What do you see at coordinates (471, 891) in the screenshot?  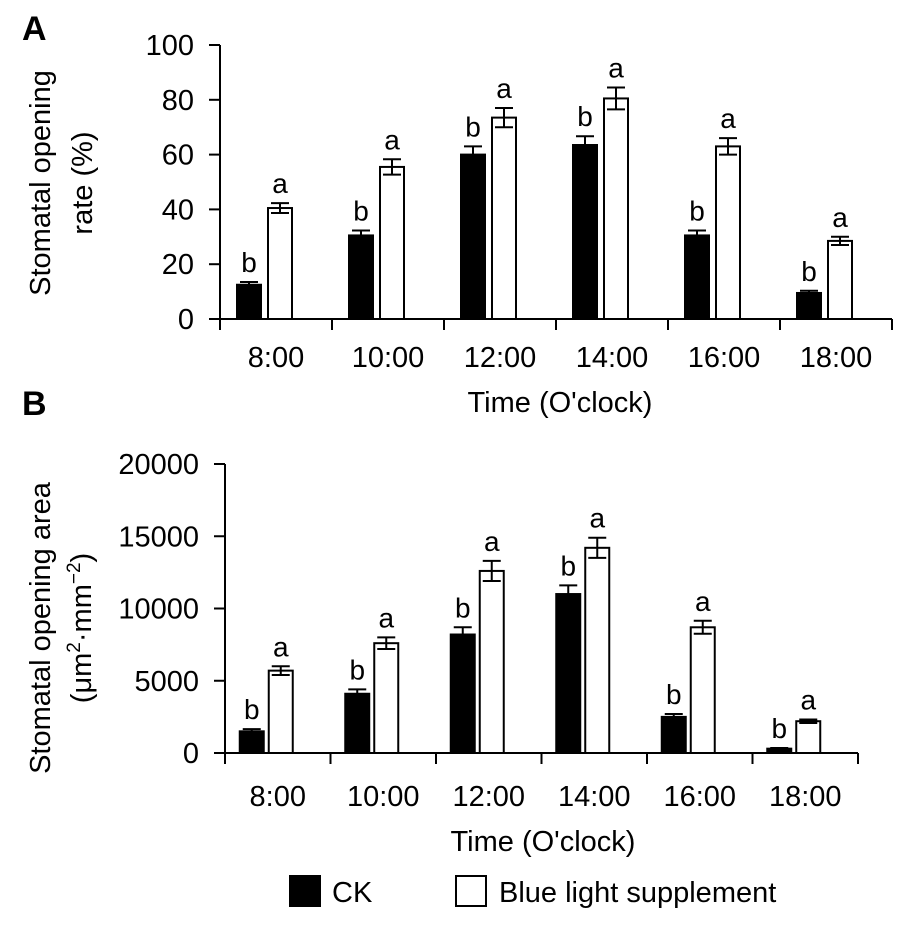 I see `legend-swatch-blue-light` at bounding box center [471, 891].